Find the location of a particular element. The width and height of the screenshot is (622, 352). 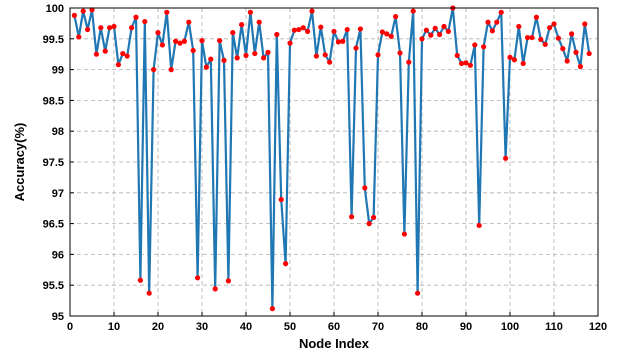

y-tick-labels: 95 95.5 96 96.5 97 97.5 98 98.5 99 99.5 100 is located at coordinates (53, 163).